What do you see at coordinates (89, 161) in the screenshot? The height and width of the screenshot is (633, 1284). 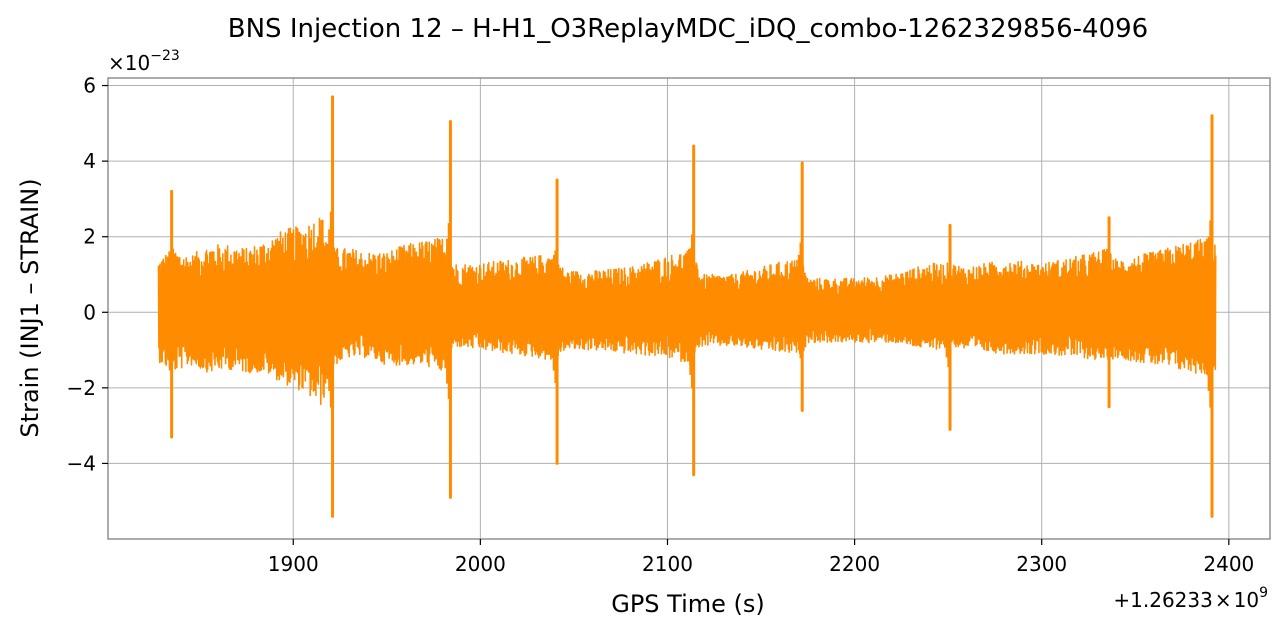 I see `y-tick-label: 4` at bounding box center [89, 161].